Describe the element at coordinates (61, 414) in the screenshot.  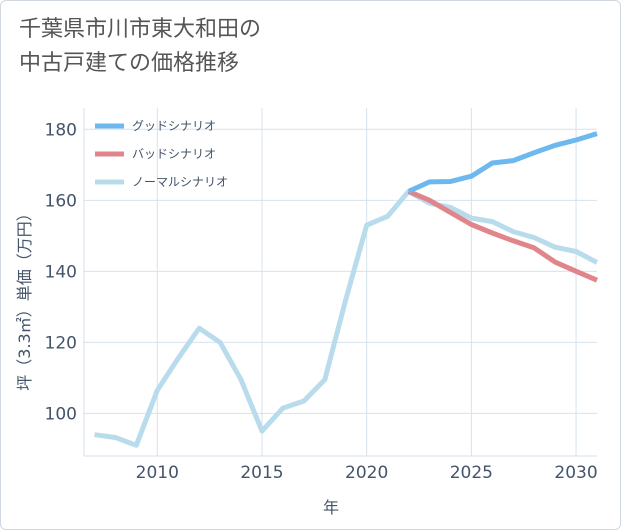
I see `y-tick-label: 100` at that location.